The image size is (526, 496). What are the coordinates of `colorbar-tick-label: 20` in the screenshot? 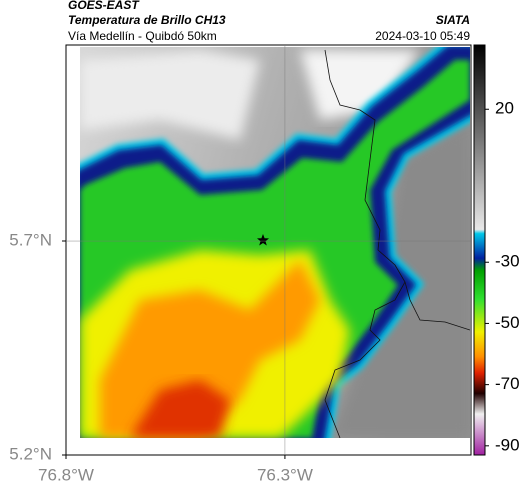 It's located at (504, 108).